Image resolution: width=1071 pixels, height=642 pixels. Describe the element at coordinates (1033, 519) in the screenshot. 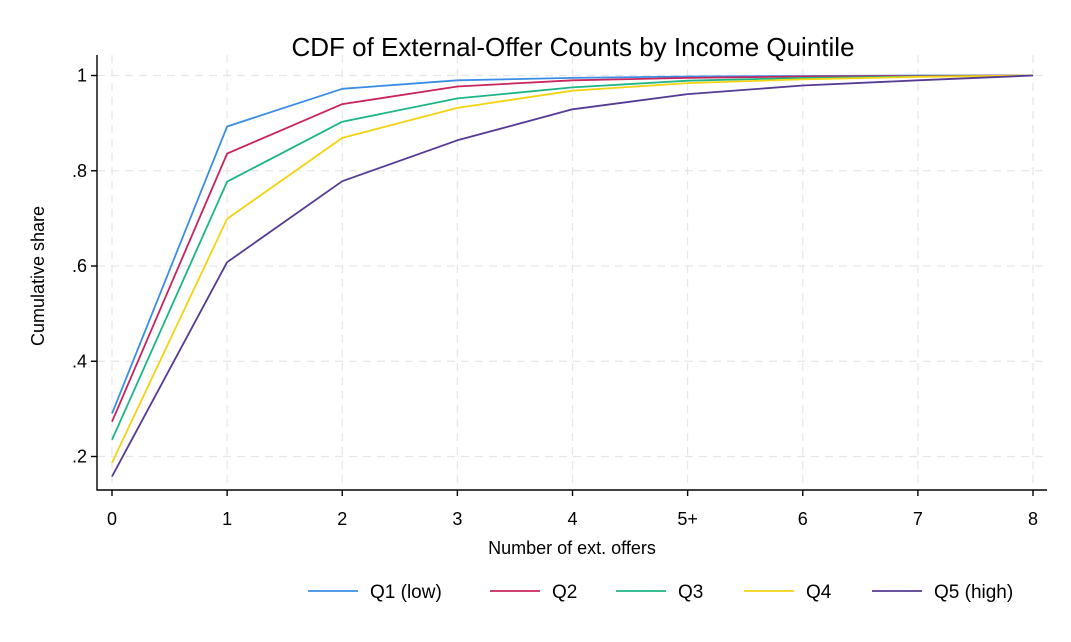

I see `x-tick-label: 8` at that location.